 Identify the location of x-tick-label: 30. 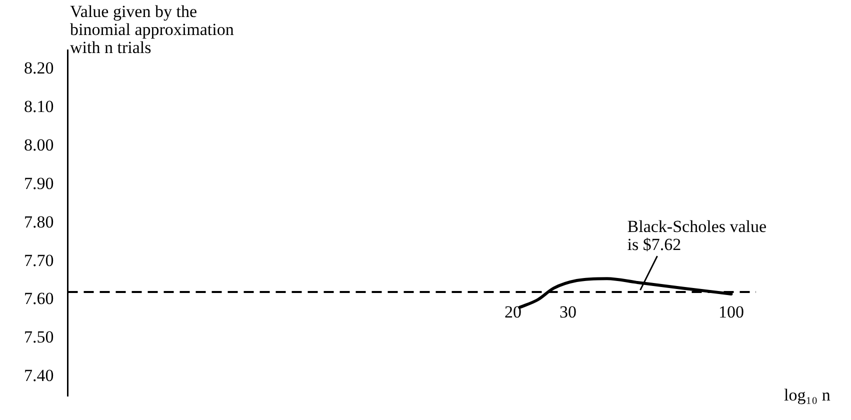
(568, 312).